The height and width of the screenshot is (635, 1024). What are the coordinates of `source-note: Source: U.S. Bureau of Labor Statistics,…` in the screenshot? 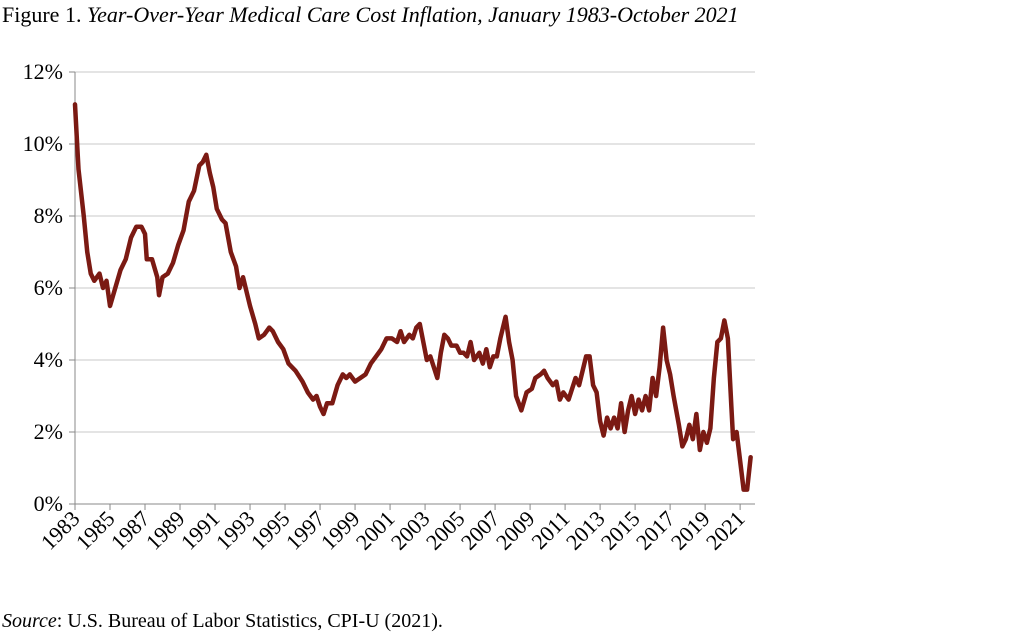 It's located at (222, 621).